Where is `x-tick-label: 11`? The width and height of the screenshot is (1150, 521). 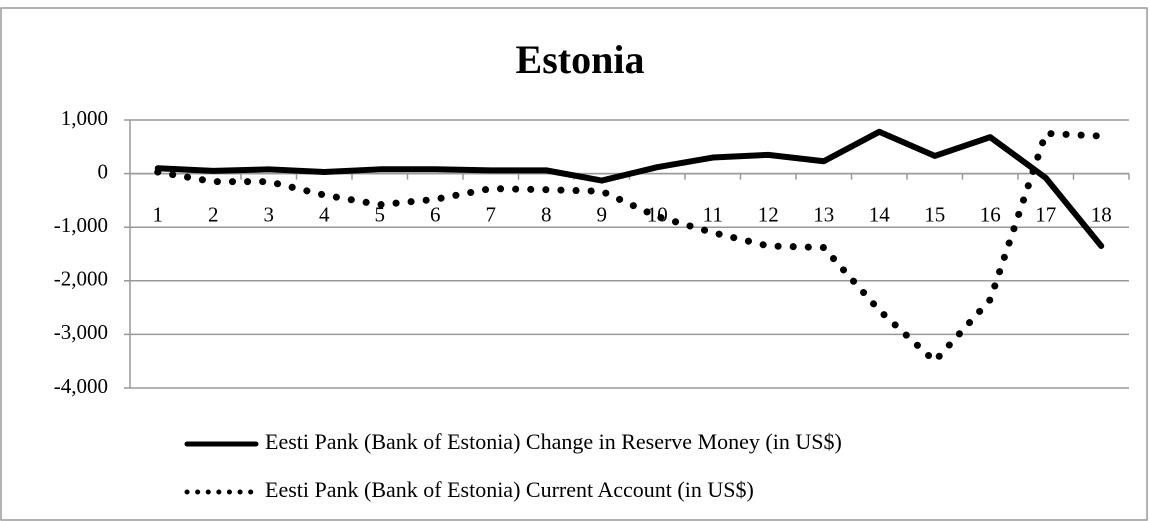 x-tick-label: 11 is located at coordinates (713, 214).